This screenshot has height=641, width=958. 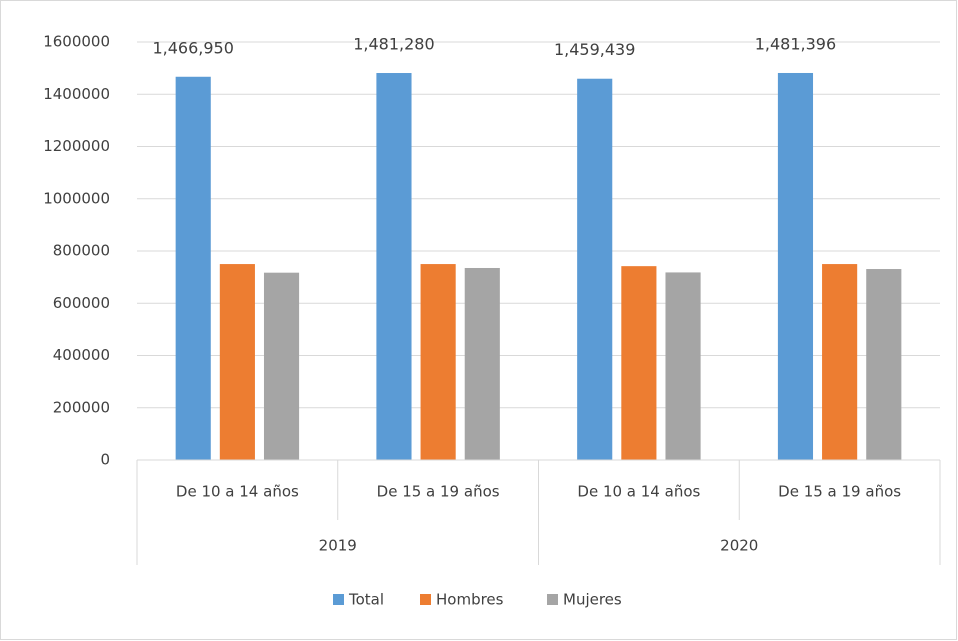 I want to click on data-label: 1,481,280, so click(x=393, y=44).